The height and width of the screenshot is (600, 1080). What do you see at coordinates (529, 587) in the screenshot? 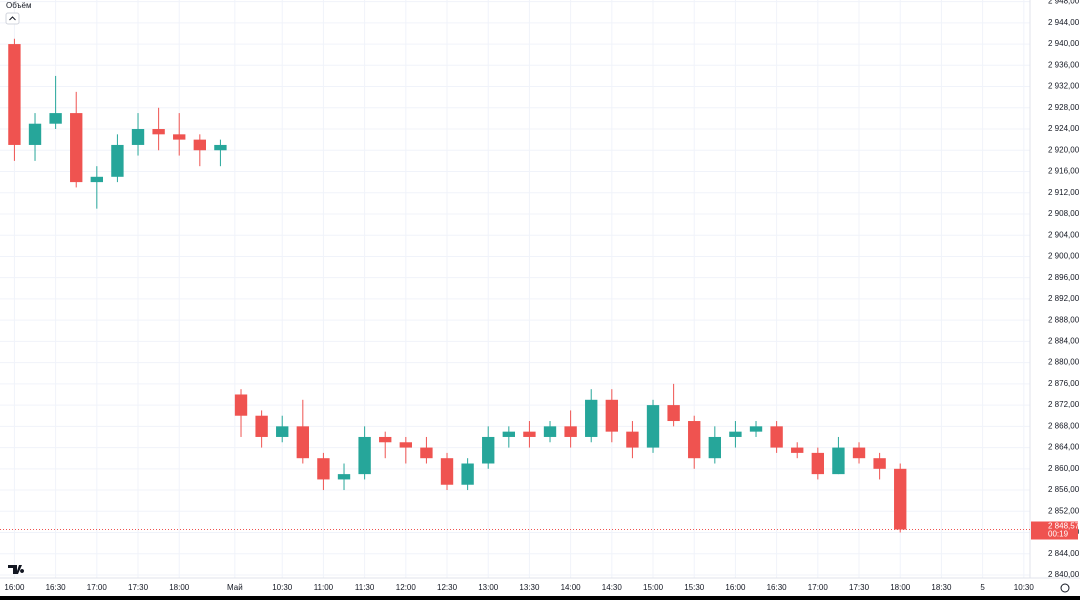
I see `x-tick-label: 13:30` at bounding box center [529, 587].